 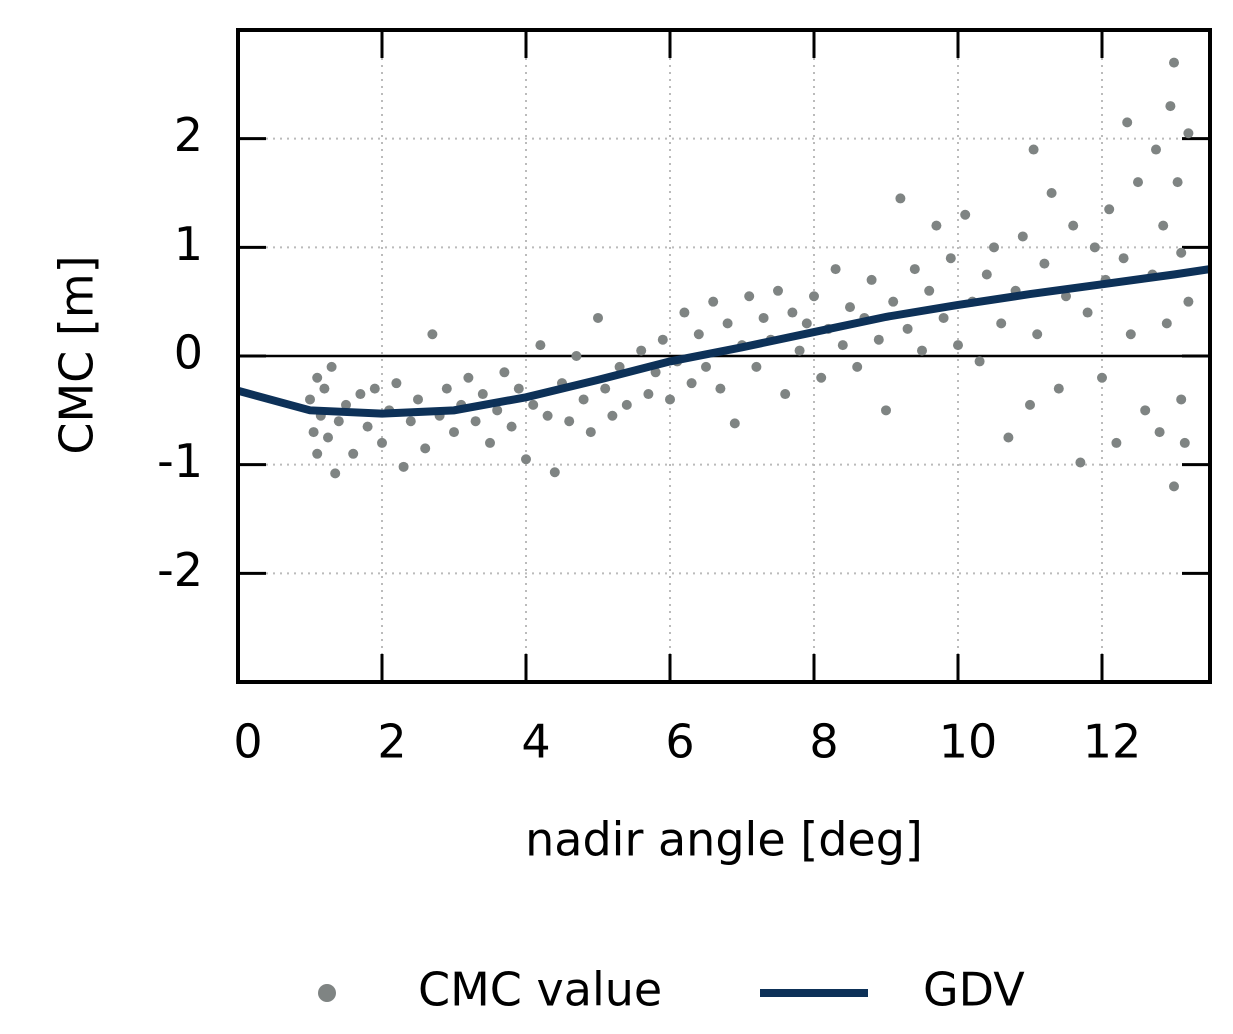 What do you see at coordinates (679, 742) in the screenshot?
I see `x-tick-label: 6` at bounding box center [679, 742].